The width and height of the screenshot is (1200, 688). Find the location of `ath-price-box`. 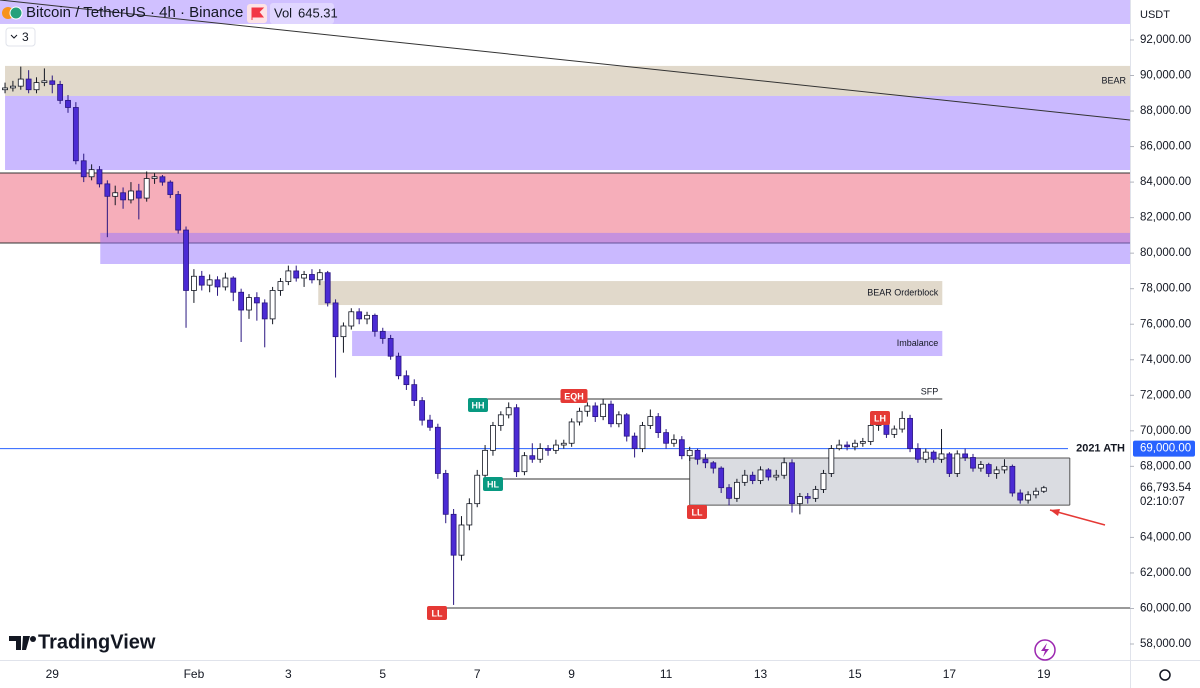

ath-price-box is located at coordinates (1164, 448).